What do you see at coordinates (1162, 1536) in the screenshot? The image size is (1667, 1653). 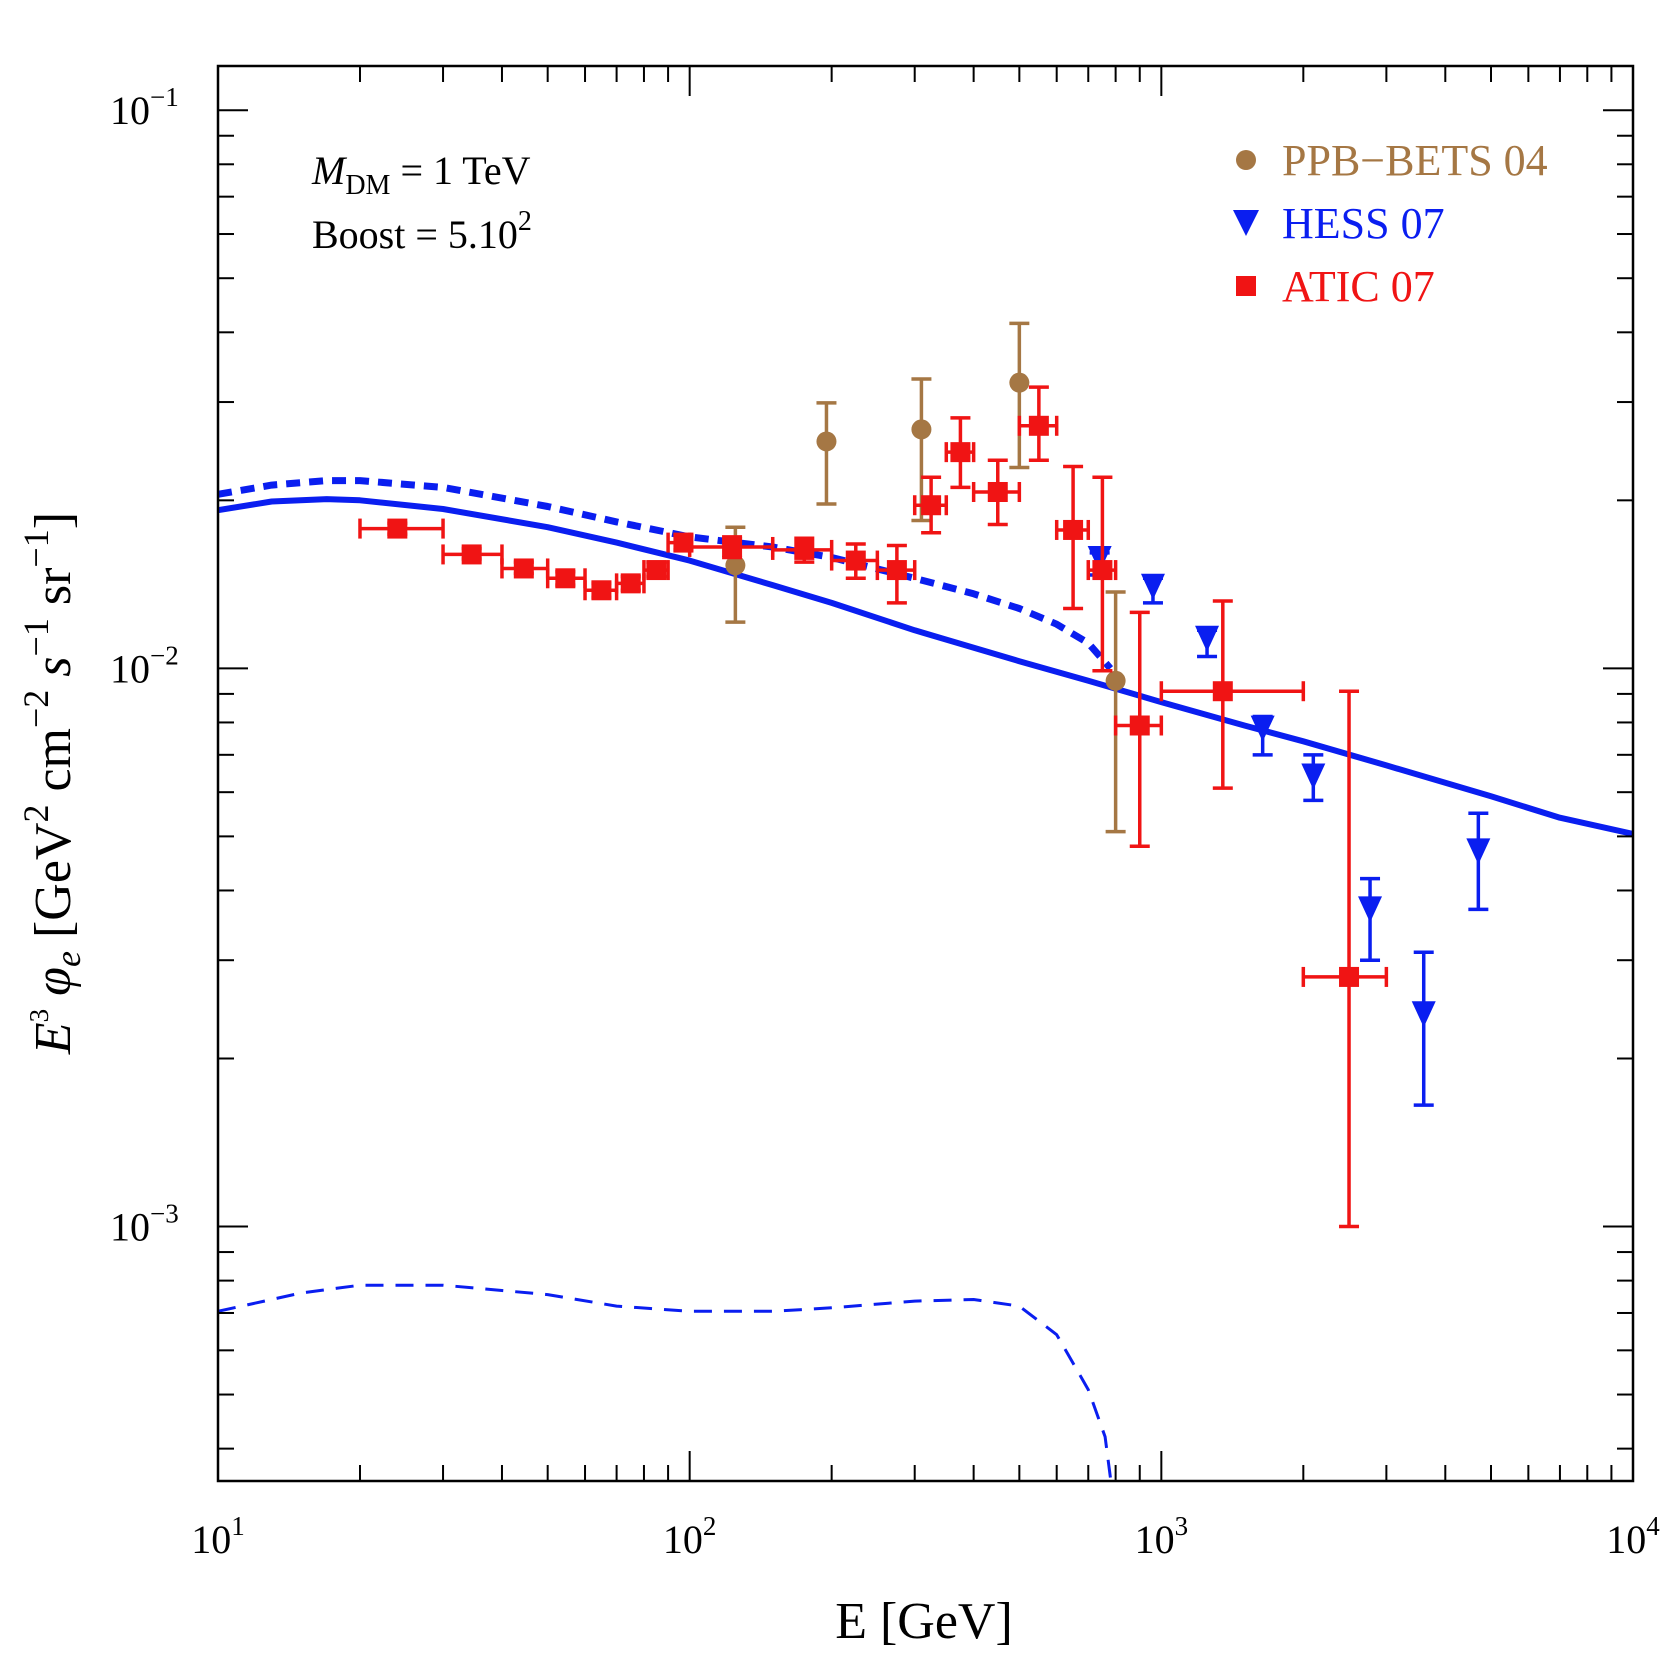 I see `x-tick-label: 10³` at bounding box center [1162, 1536].